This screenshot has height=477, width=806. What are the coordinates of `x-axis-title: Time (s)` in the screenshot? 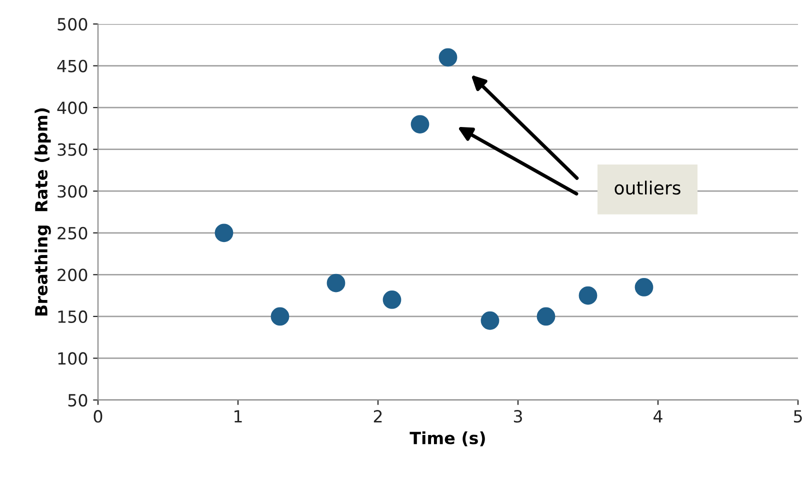 It's located at (447, 438).